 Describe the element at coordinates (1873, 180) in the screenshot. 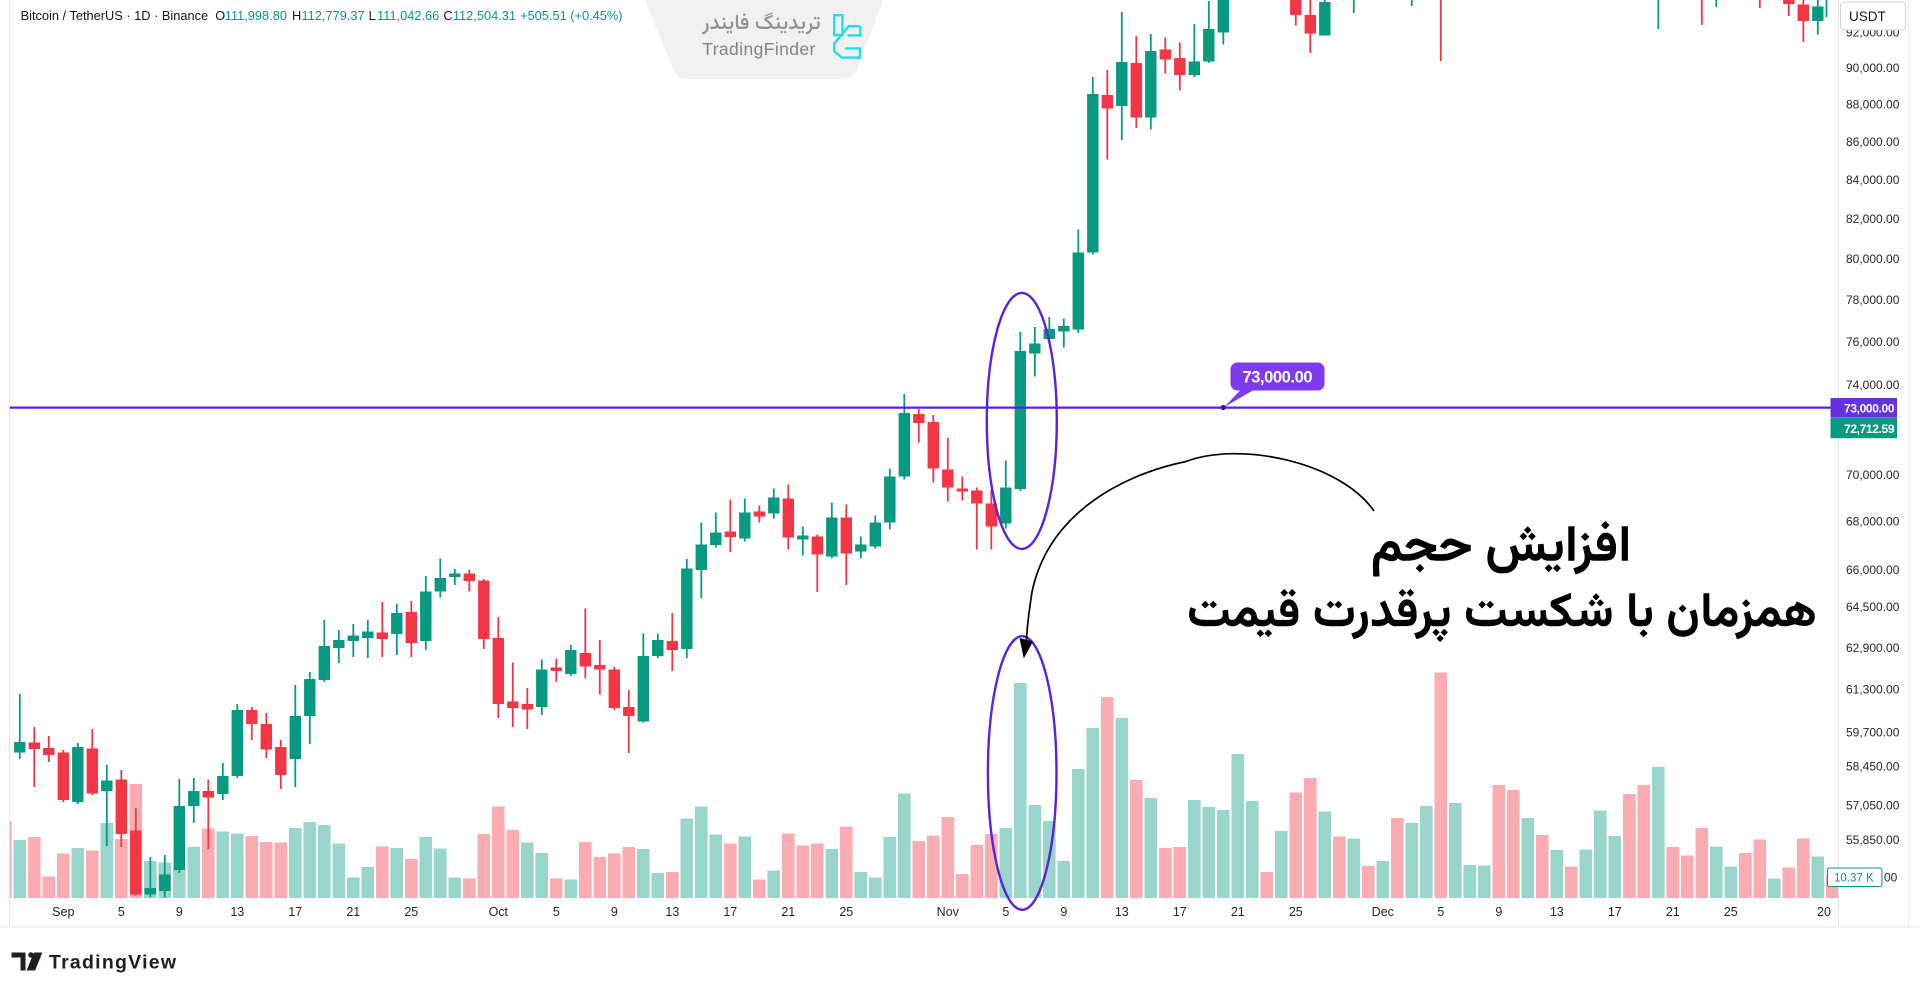

I see `svg-text: 84,000.00` at that location.